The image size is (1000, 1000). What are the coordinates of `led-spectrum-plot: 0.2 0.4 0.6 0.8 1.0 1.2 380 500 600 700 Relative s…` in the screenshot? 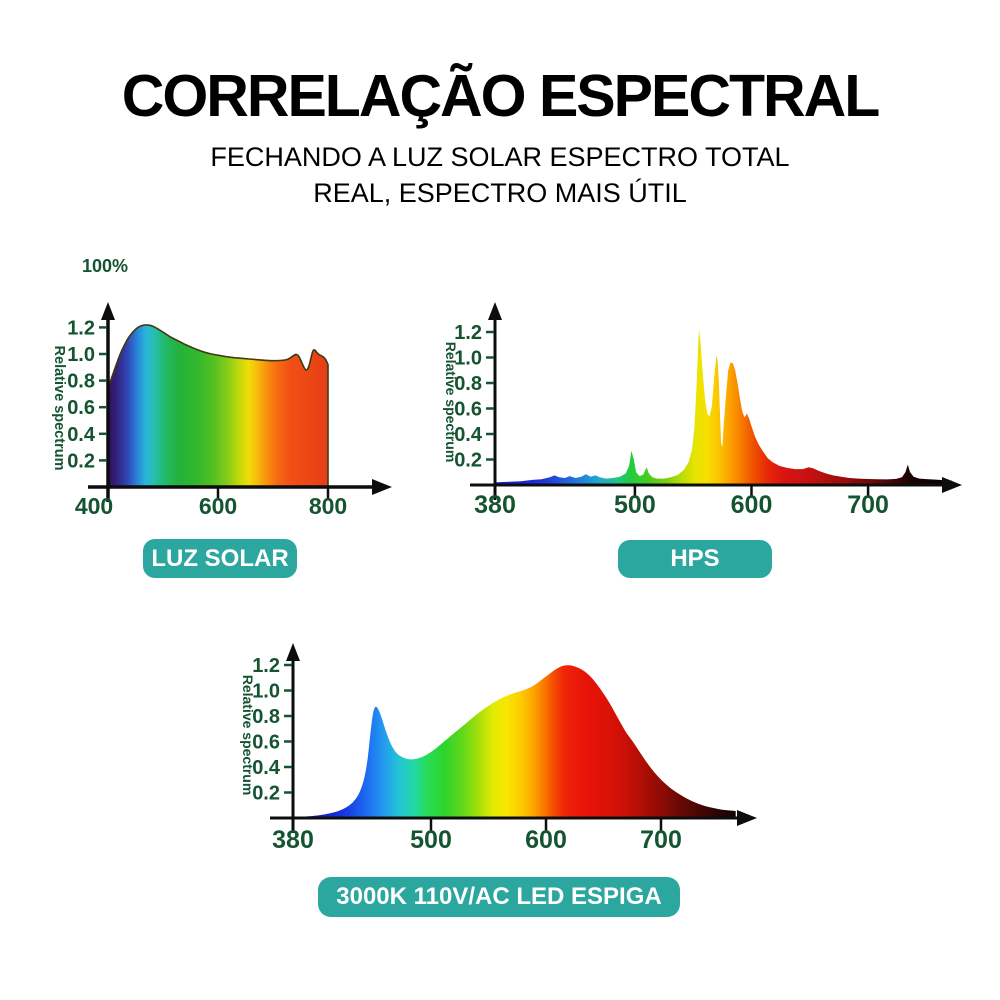 It's located at (498, 748).